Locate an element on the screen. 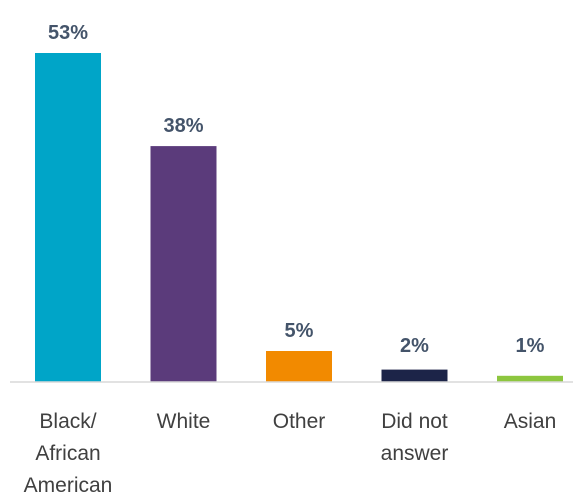 This screenshot has height=503, width=583. bar-value-label: 53% is located at coordinates (68, 33).